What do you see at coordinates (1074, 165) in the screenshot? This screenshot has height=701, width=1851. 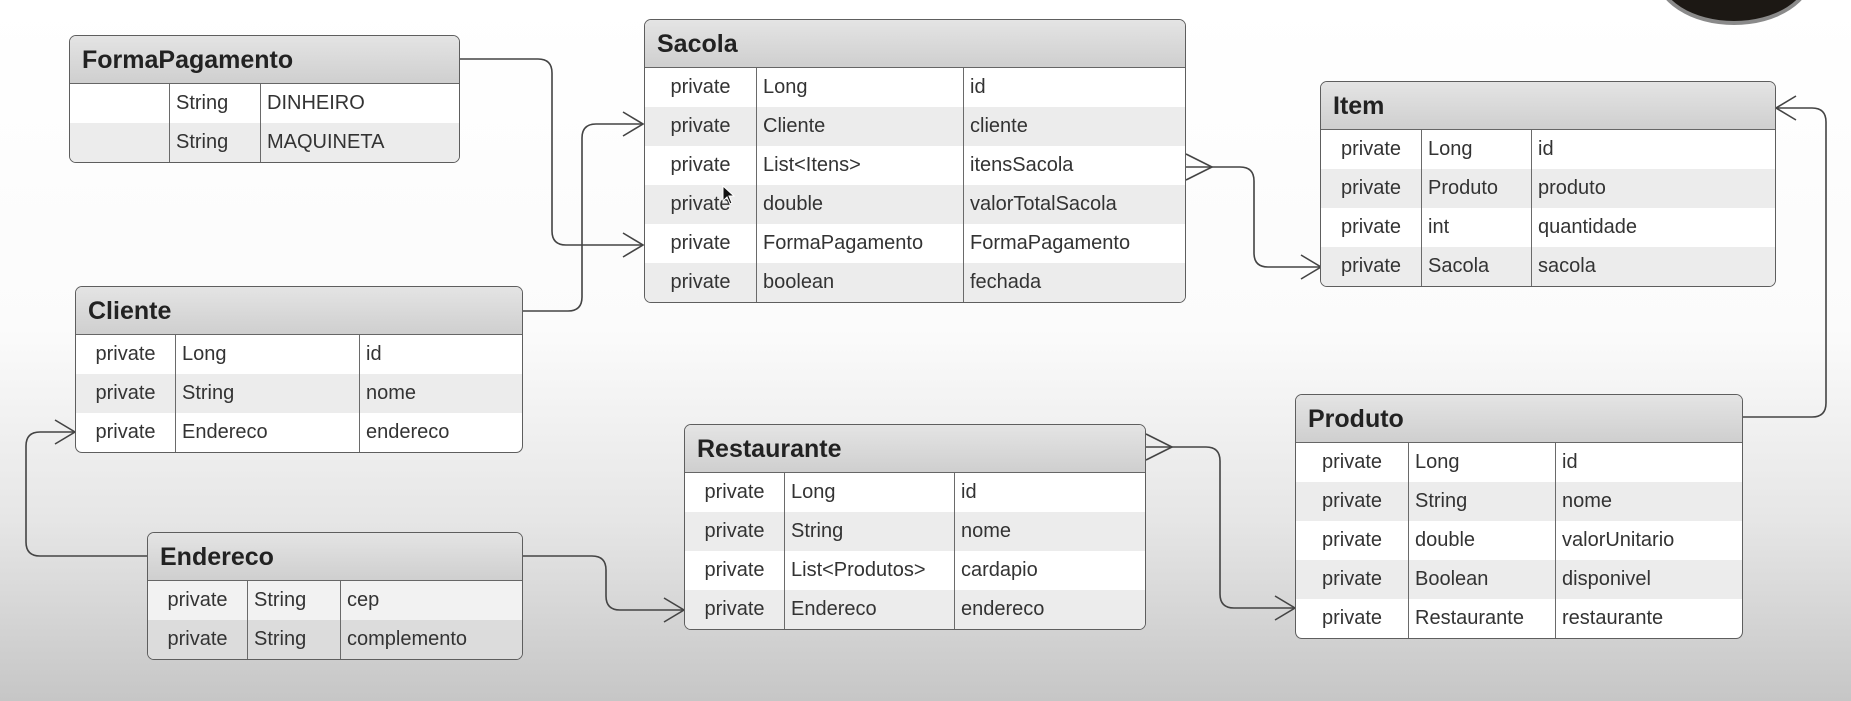 I see `name-cell: itensSacola` at bounding box center [1074, 165].